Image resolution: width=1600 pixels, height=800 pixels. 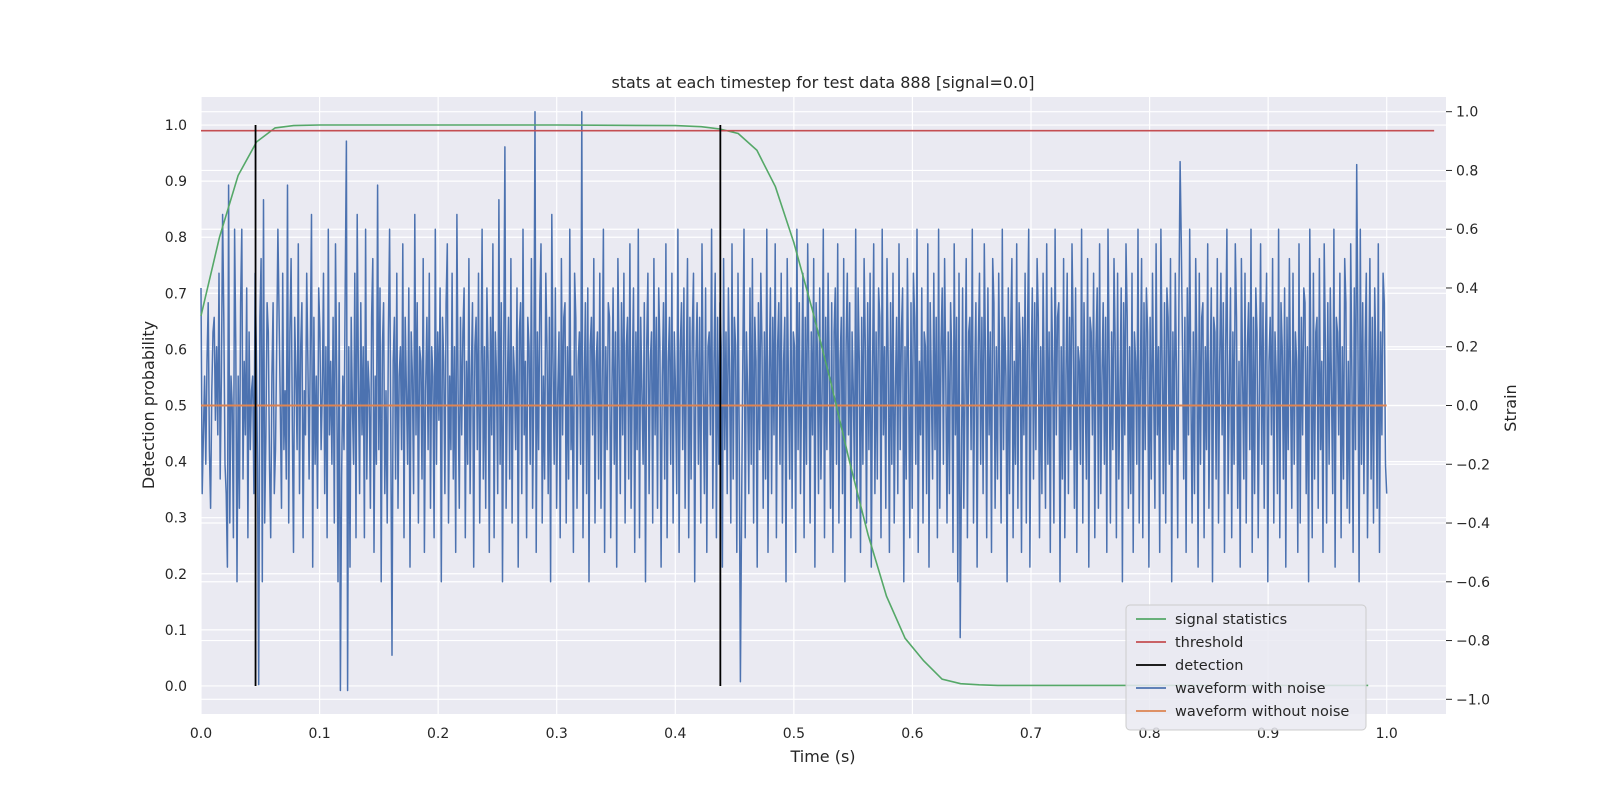 I want to click on y-right-tick-label: −0.2, so click(x=1473, y=465).